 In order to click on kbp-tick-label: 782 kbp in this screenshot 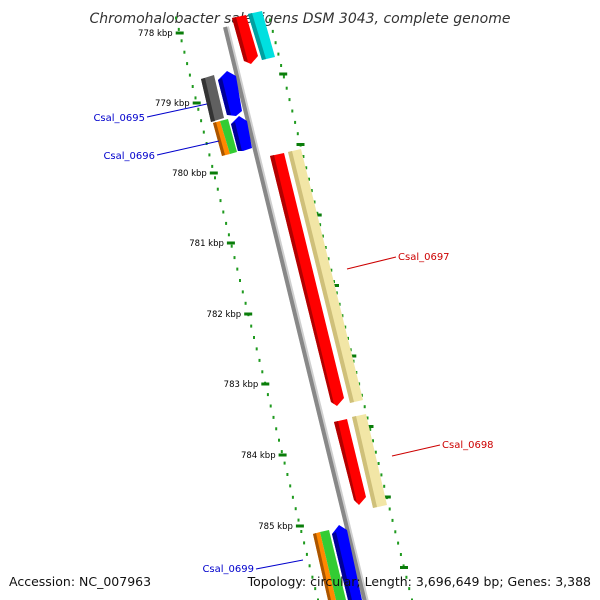, I will do `click(224, 315)`.